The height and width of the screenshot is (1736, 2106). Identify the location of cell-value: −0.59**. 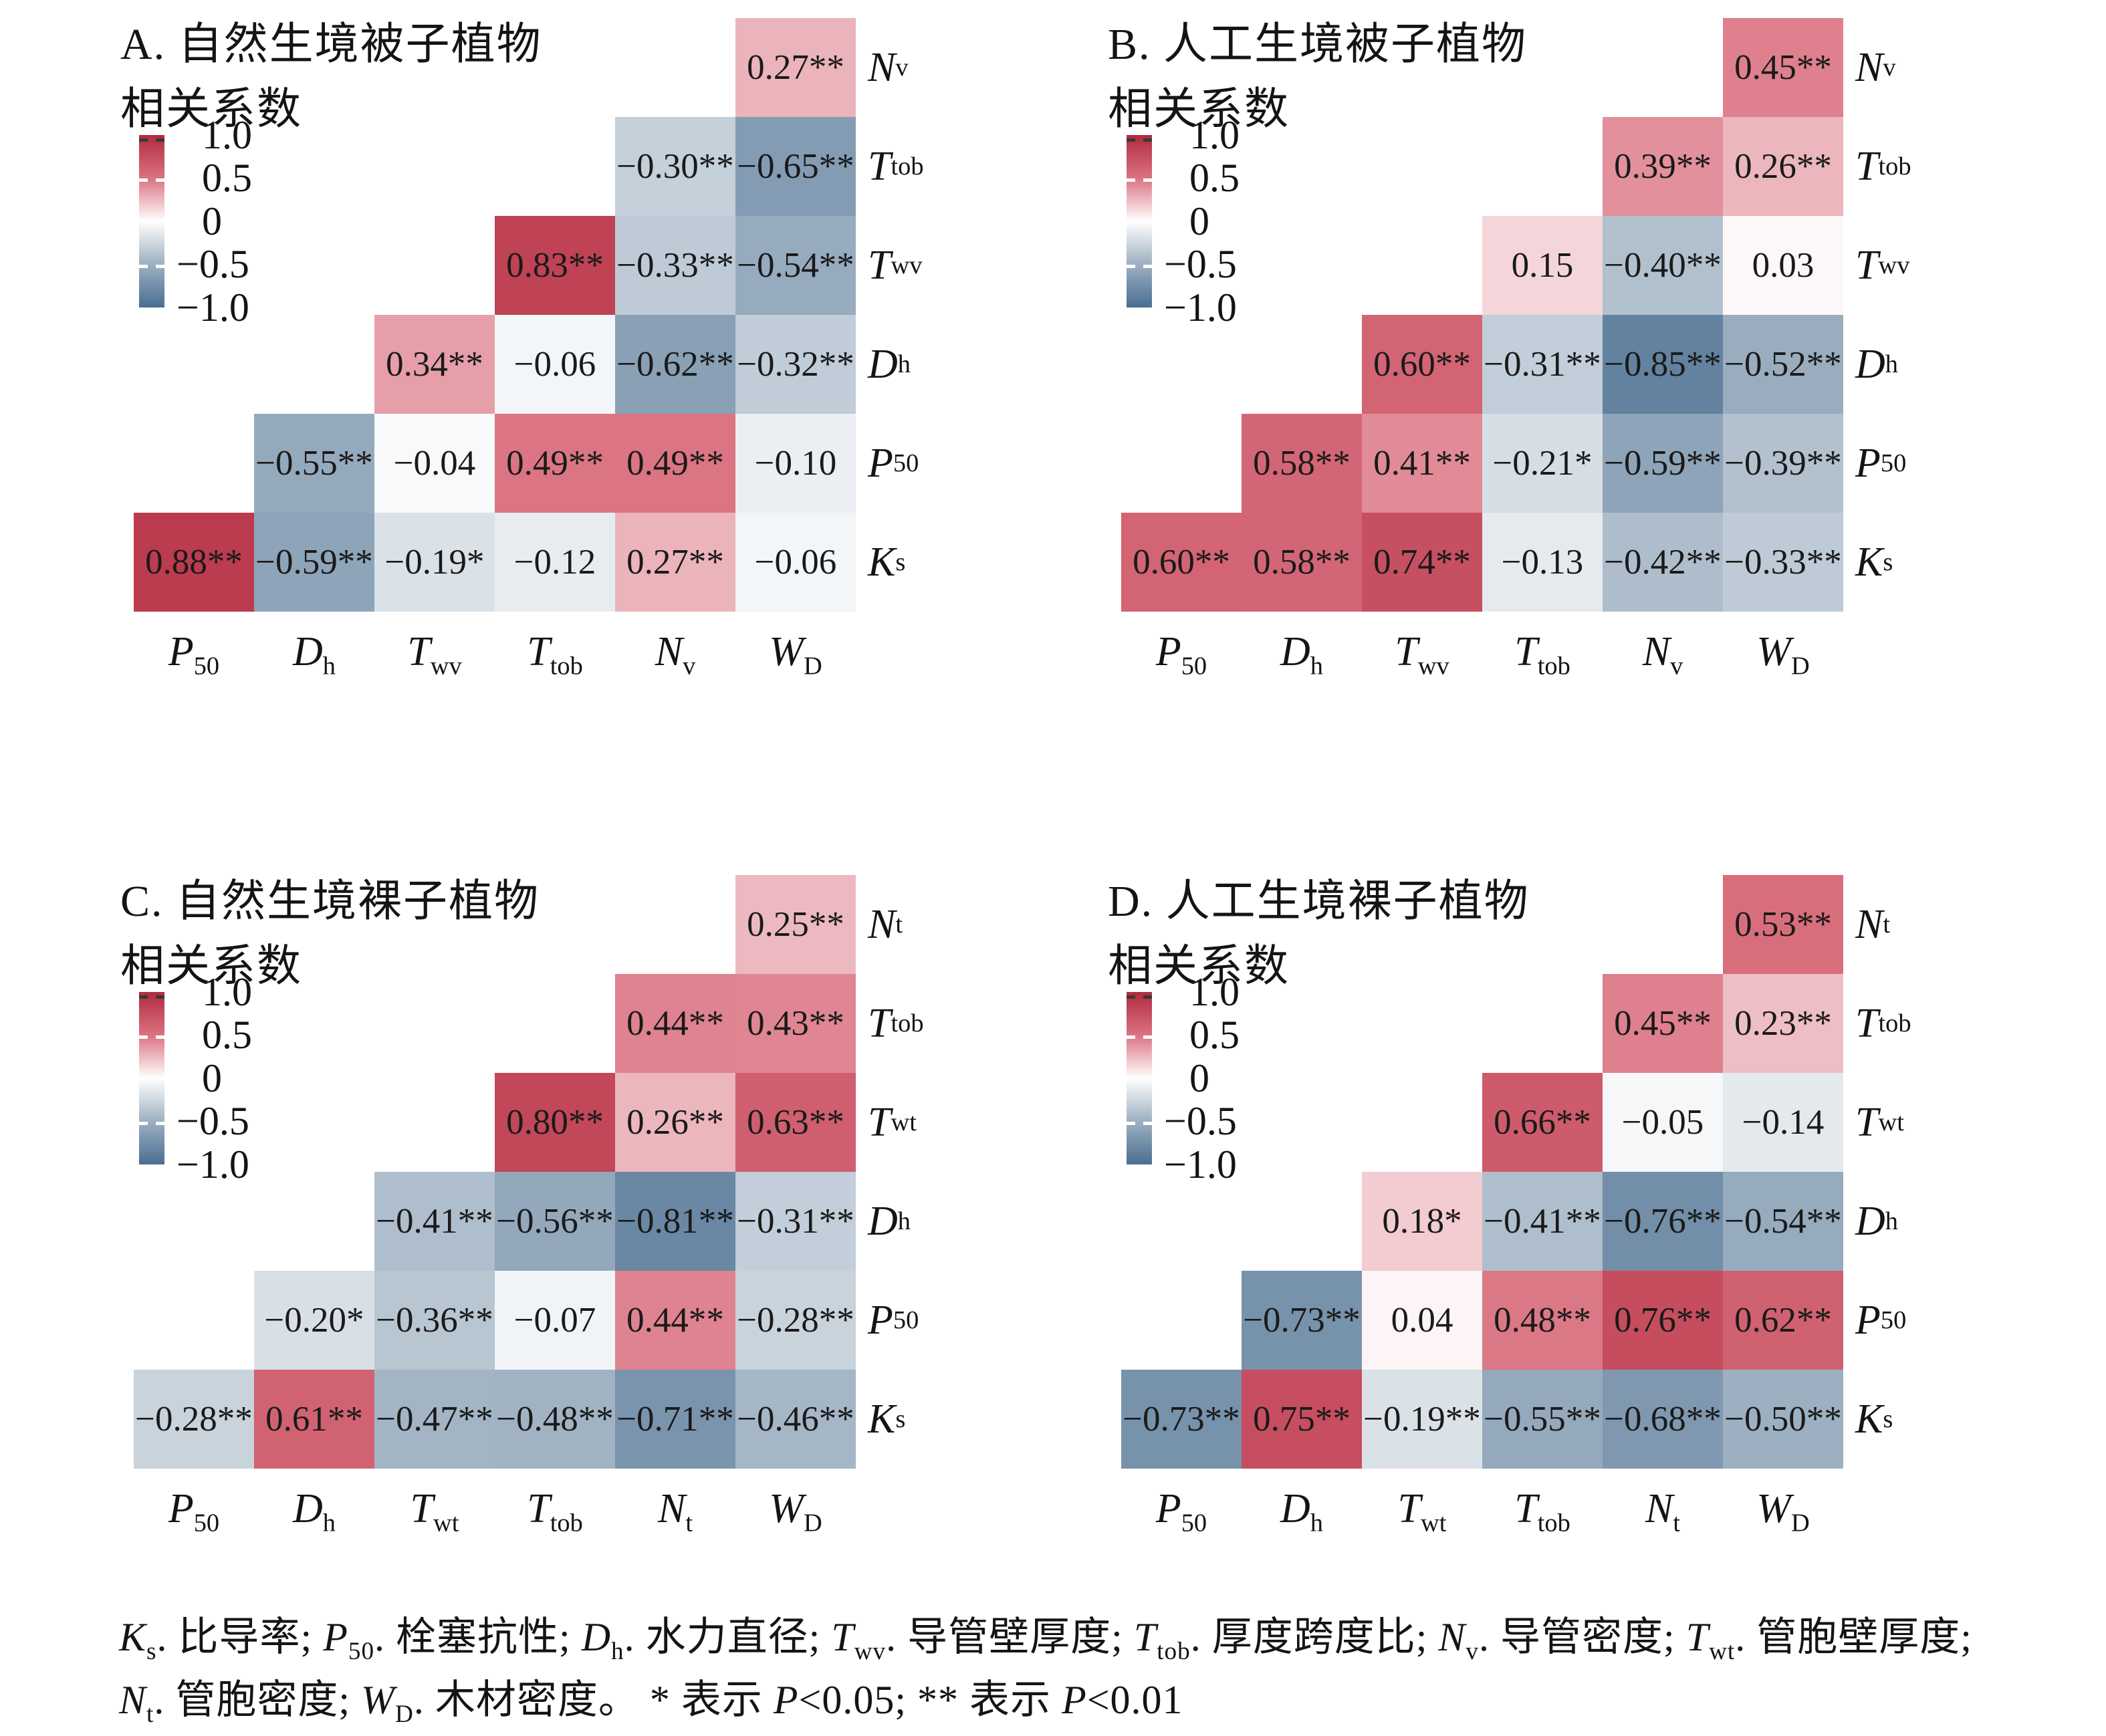
(1663, 463).